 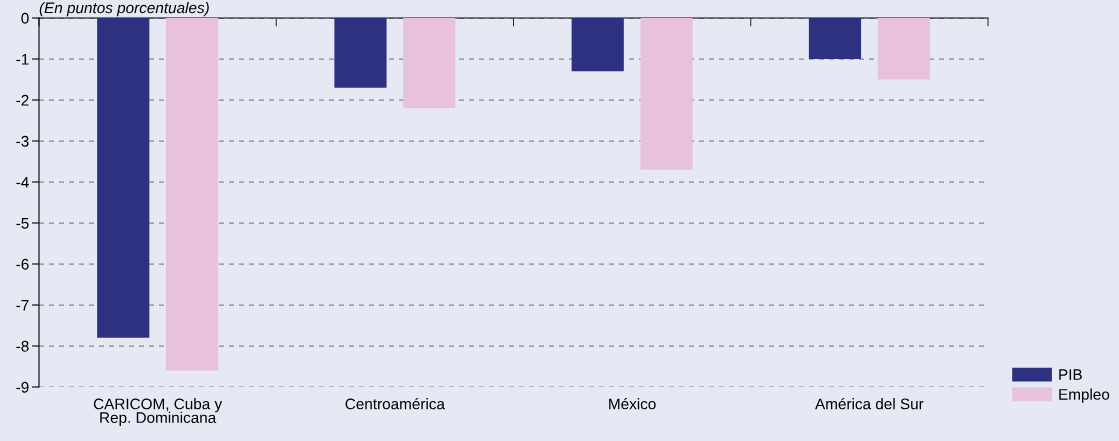 What do you see at coordinates (869, 403) in the screenshot?
I see `x-tick-label: América del Sur` at bounding box center [869, 403].